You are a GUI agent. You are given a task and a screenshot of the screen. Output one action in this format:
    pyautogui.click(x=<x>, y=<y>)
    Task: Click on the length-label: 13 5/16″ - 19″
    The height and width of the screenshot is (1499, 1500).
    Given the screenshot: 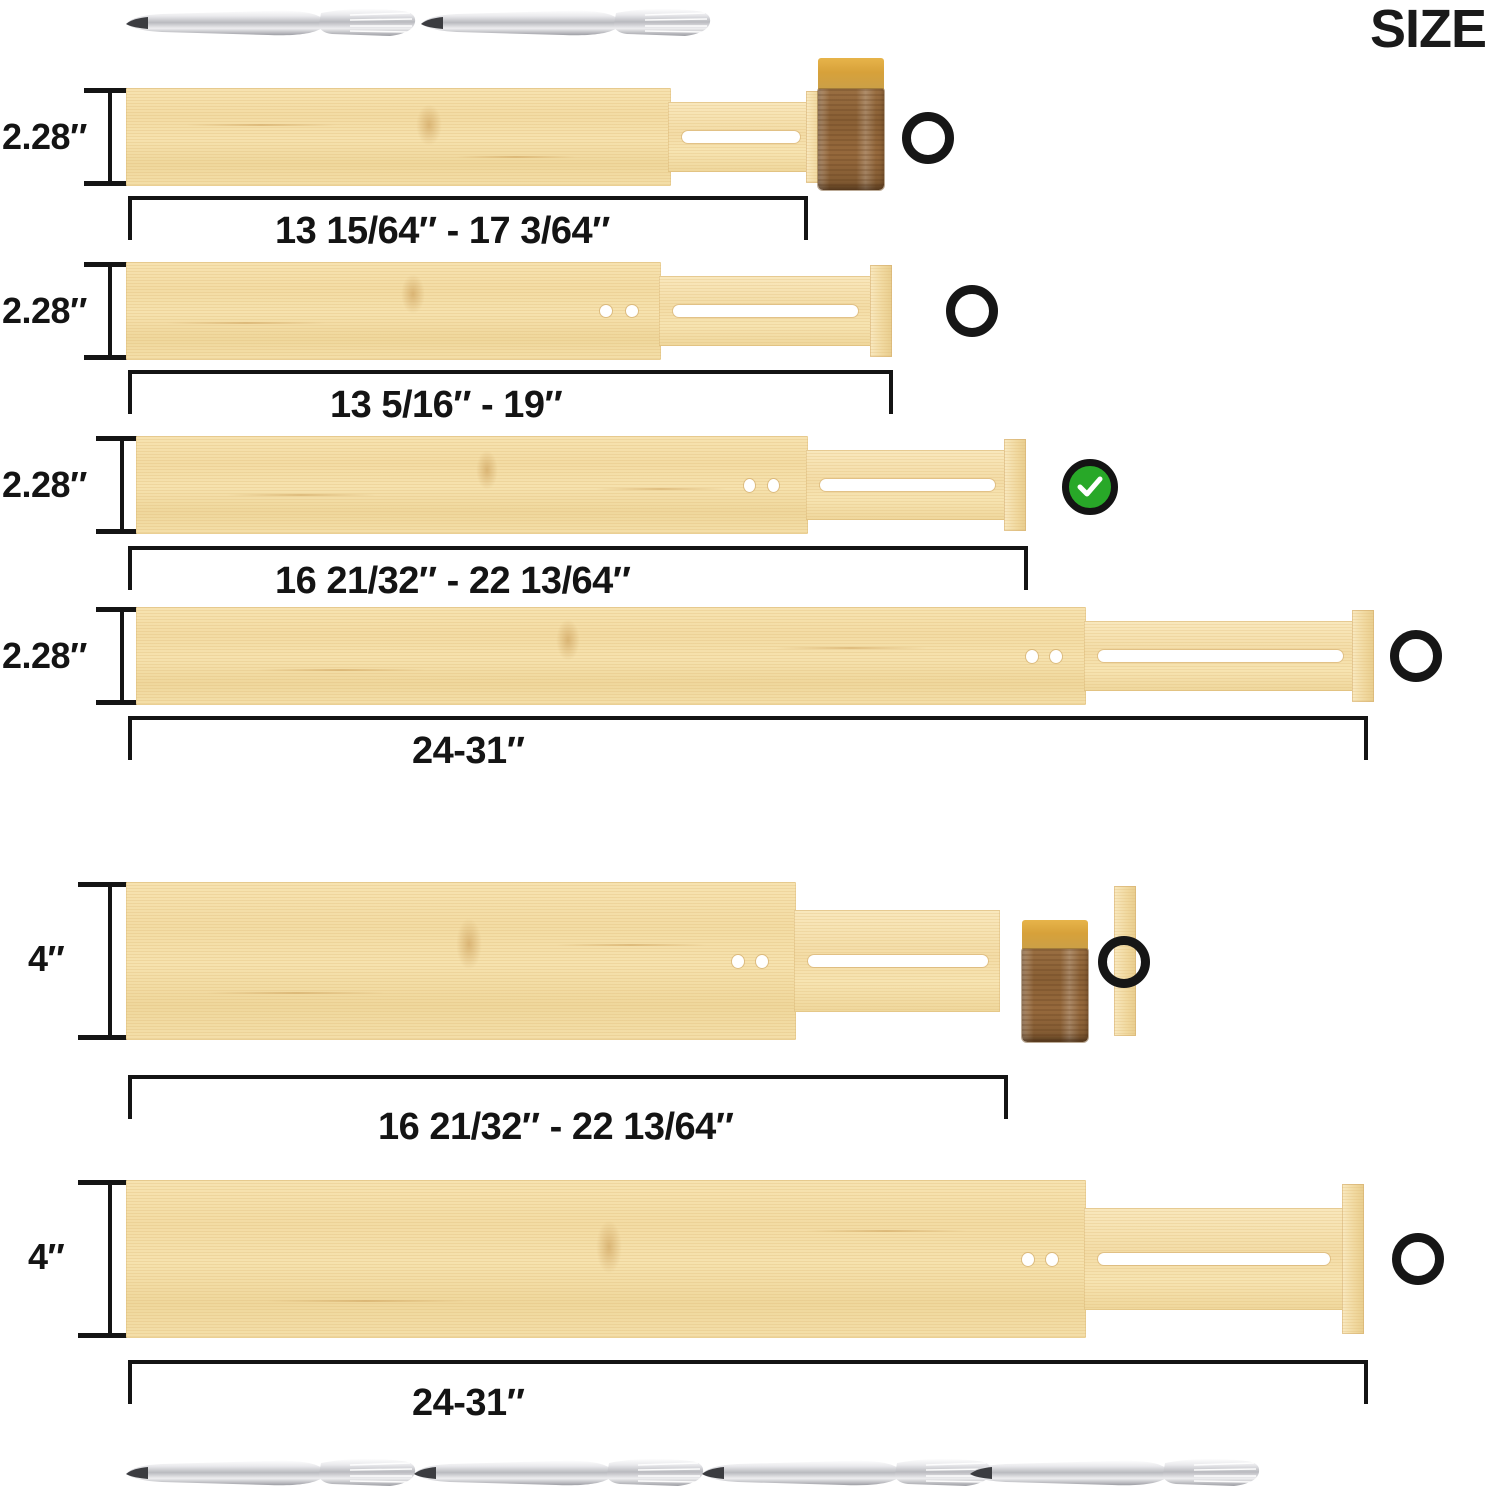 What is the action you would take?
    pyautogui.click(x=446, y=405)
    